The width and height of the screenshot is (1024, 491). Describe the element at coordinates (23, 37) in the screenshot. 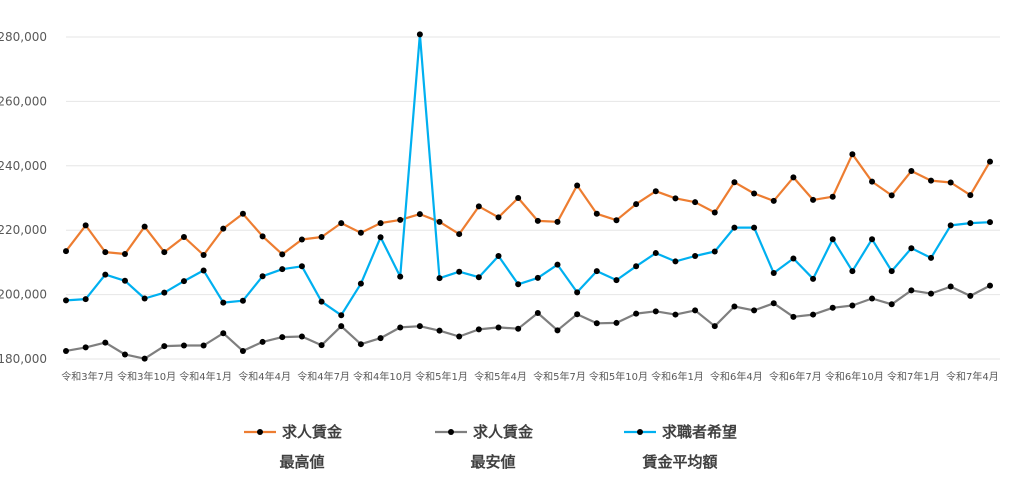

I see `y-tick-label: 280,000` at that location.